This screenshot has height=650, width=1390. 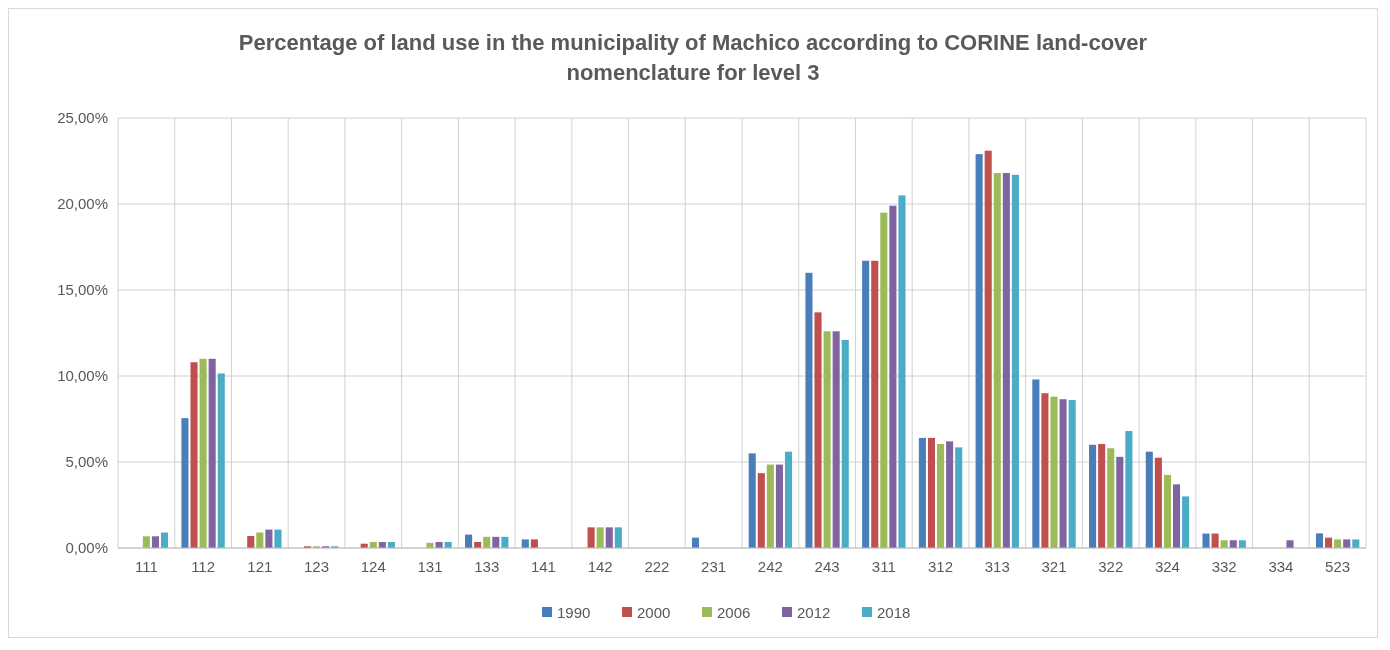 What do you see at coordinates (1054, 566) in the screenshot?
I see `x-tick-label: 321` at bounding box center [1054, 566].